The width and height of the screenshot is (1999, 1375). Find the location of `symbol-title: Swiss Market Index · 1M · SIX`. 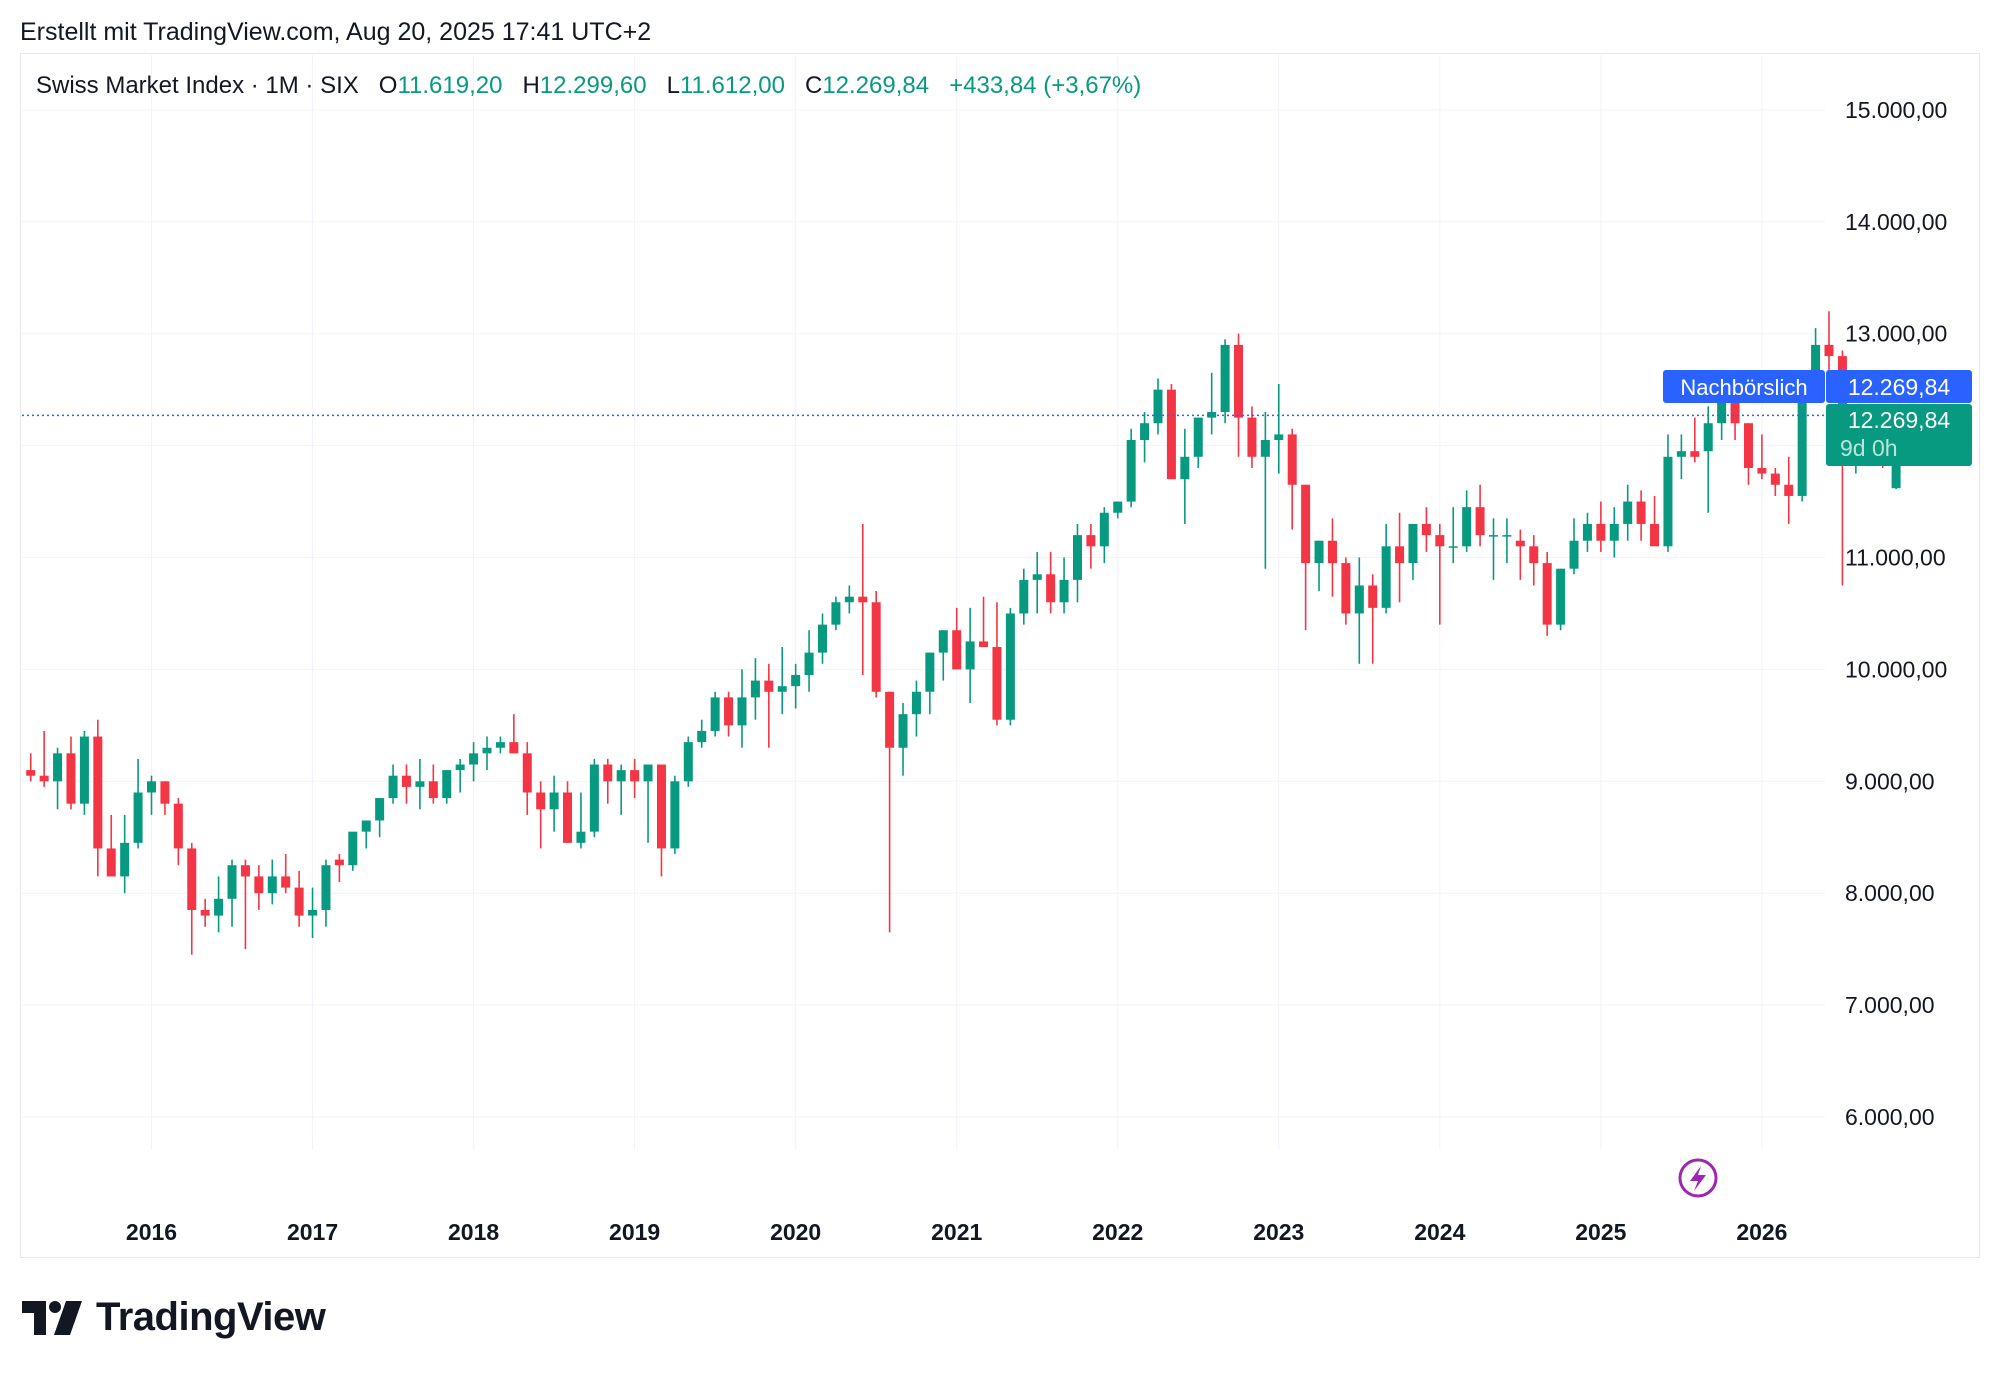

symbol-title: Swiss Market Index · 1M · SIX is located at coordinates (197, 85).